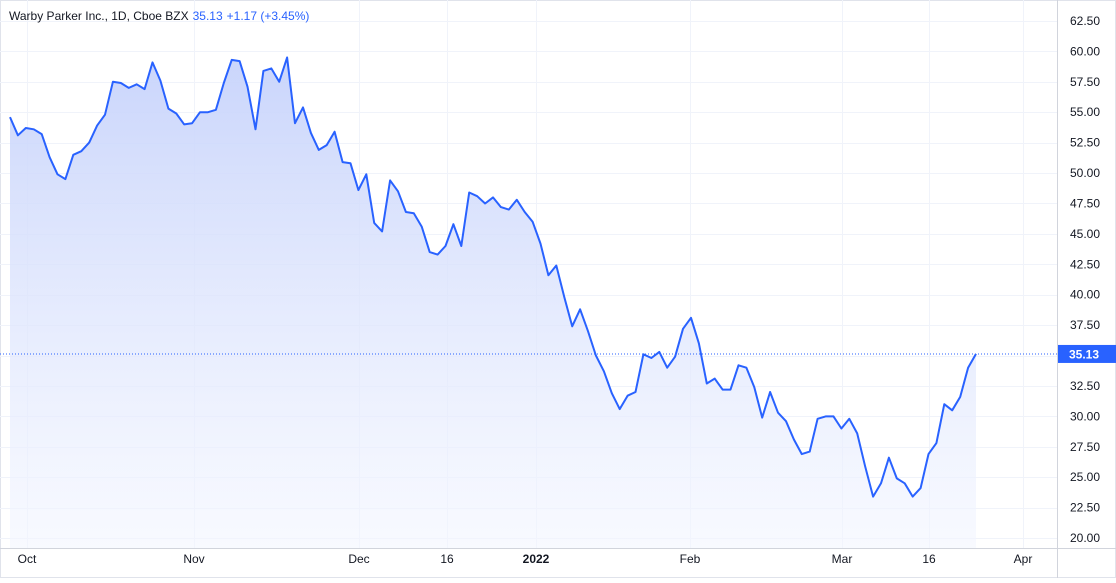 This screenshot has width=1116, height=583. What do you see at coordinates (1085, 21) in the screenshot?
I see `price-tick-label: 62.50` at bounding box center [1085, 21].